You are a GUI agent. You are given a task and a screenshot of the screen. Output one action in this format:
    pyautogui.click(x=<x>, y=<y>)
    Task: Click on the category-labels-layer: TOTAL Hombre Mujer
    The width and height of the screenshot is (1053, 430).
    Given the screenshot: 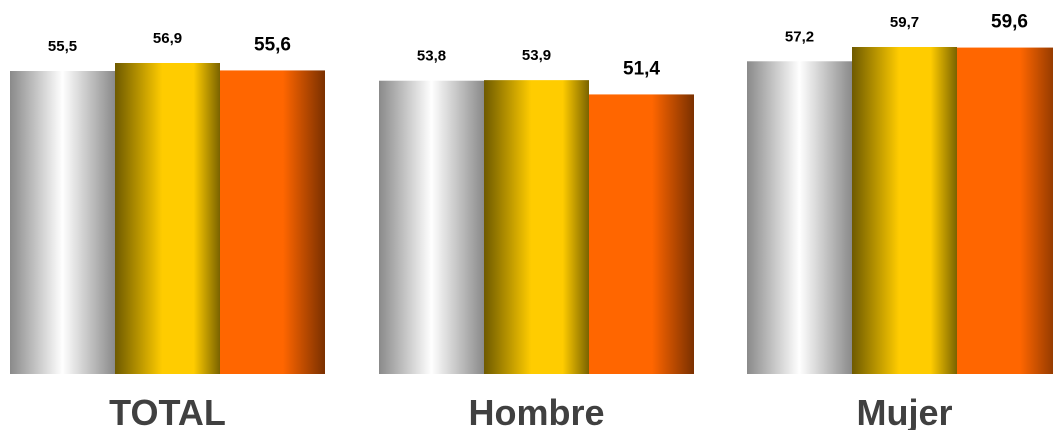 What is the action you would take?
    pyautogui.click(x=530, y=411)
    